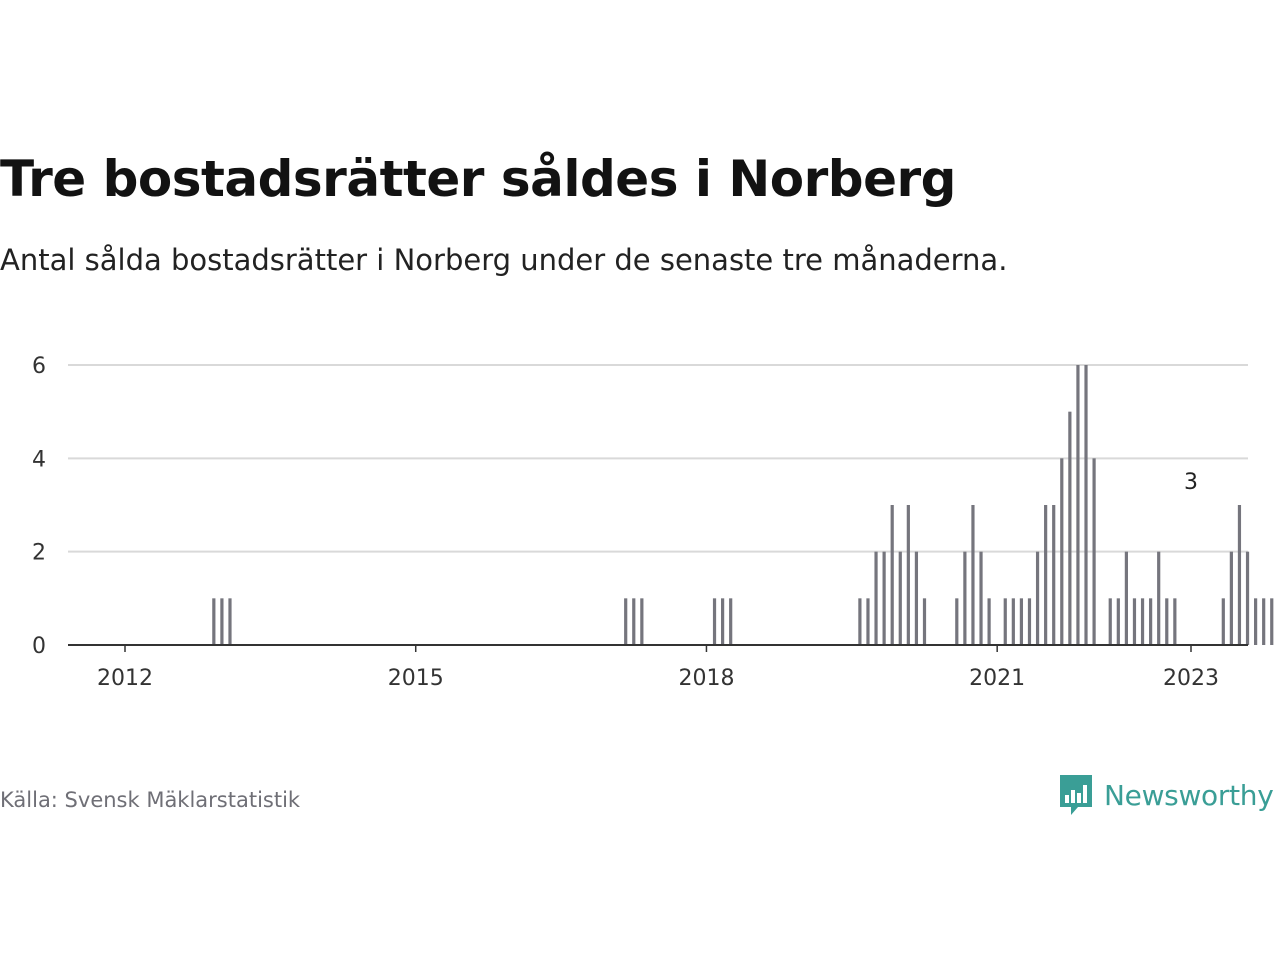  What do you see at coordinates (1076, 795) in the screenshot?
I see `bar-chart-speech-icon` at bounding box center [1076, 795].